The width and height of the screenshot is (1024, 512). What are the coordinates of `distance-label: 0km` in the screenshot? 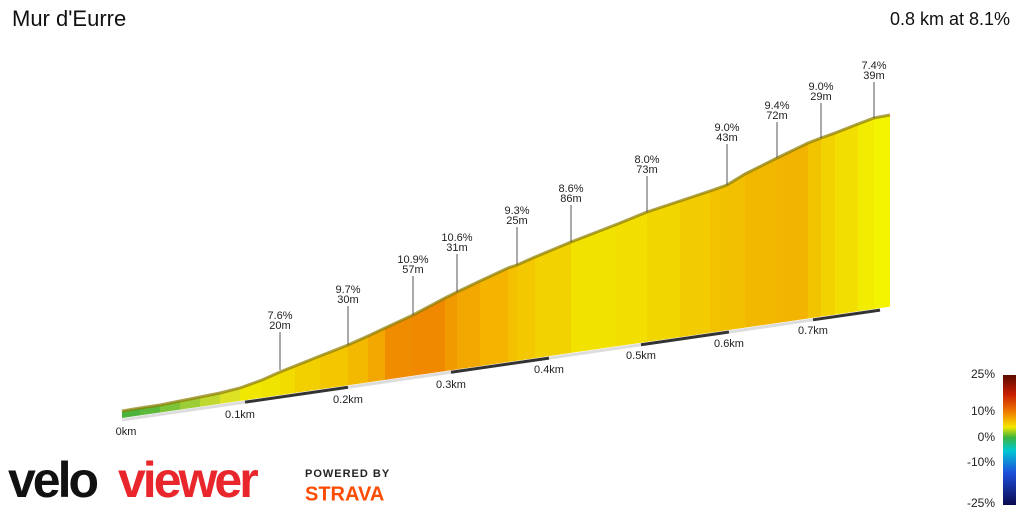 It's located at (126, 432).